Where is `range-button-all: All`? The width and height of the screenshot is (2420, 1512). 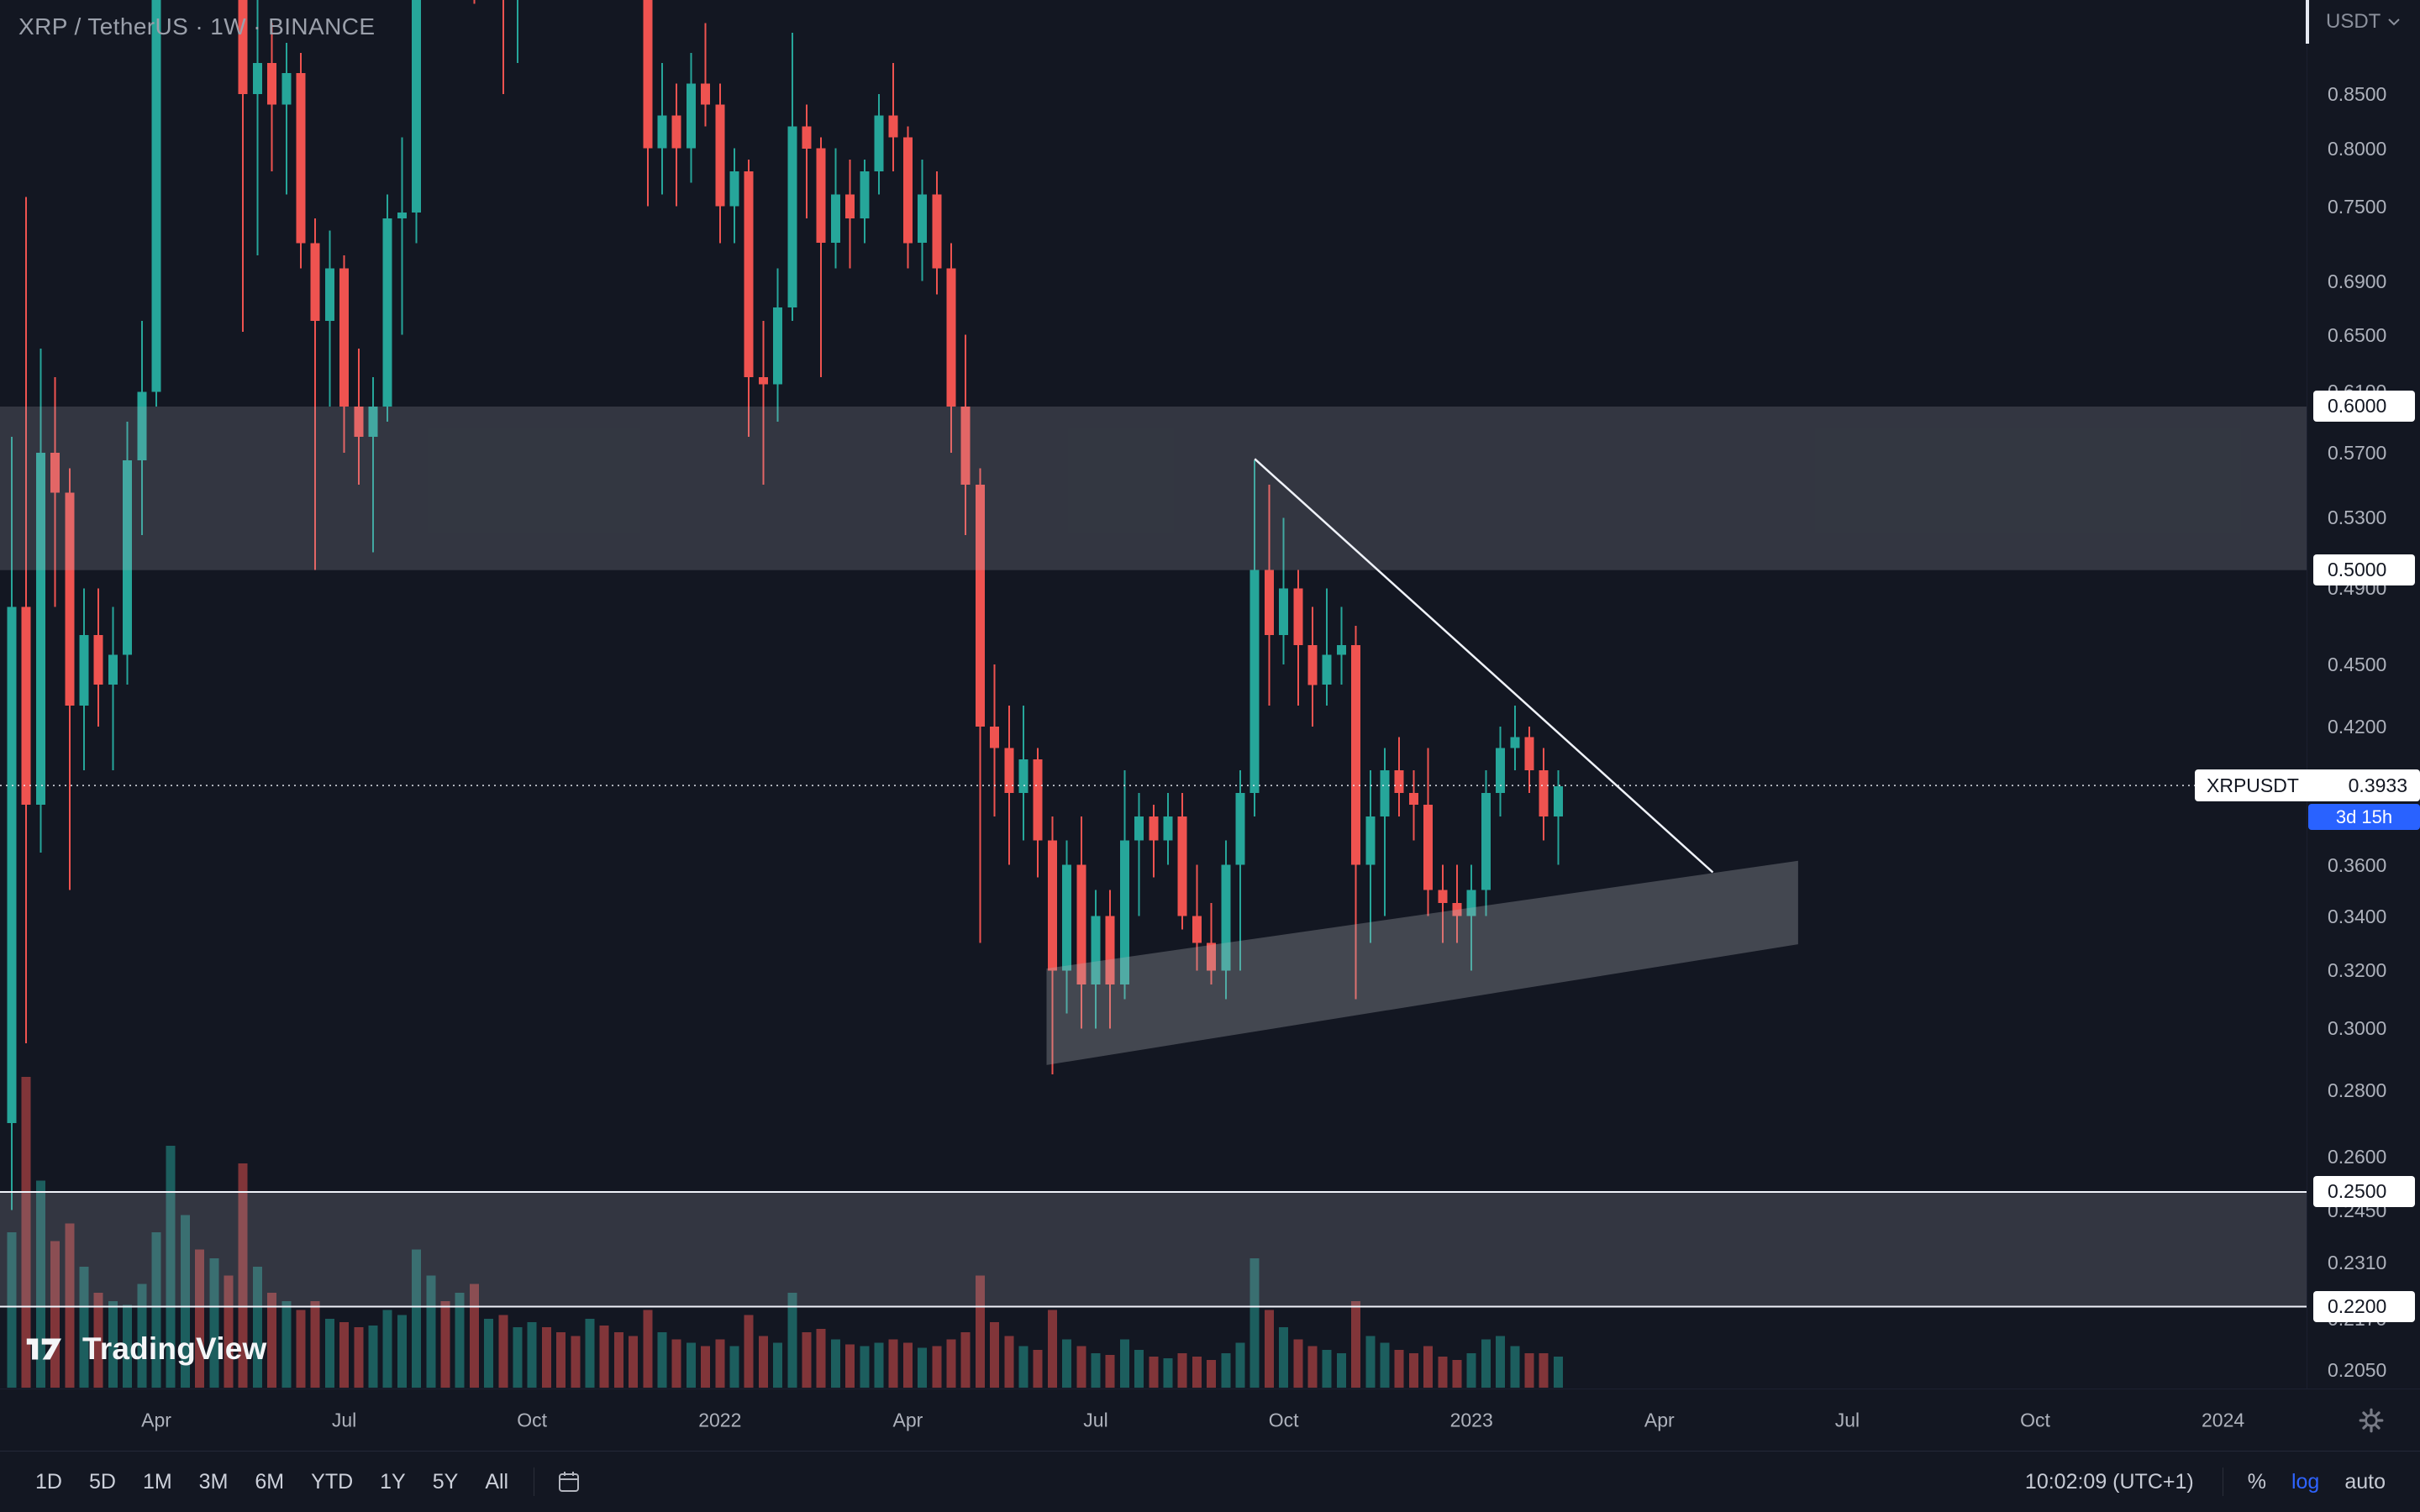 range-button-all: All is located at coordinates (496, 1482).